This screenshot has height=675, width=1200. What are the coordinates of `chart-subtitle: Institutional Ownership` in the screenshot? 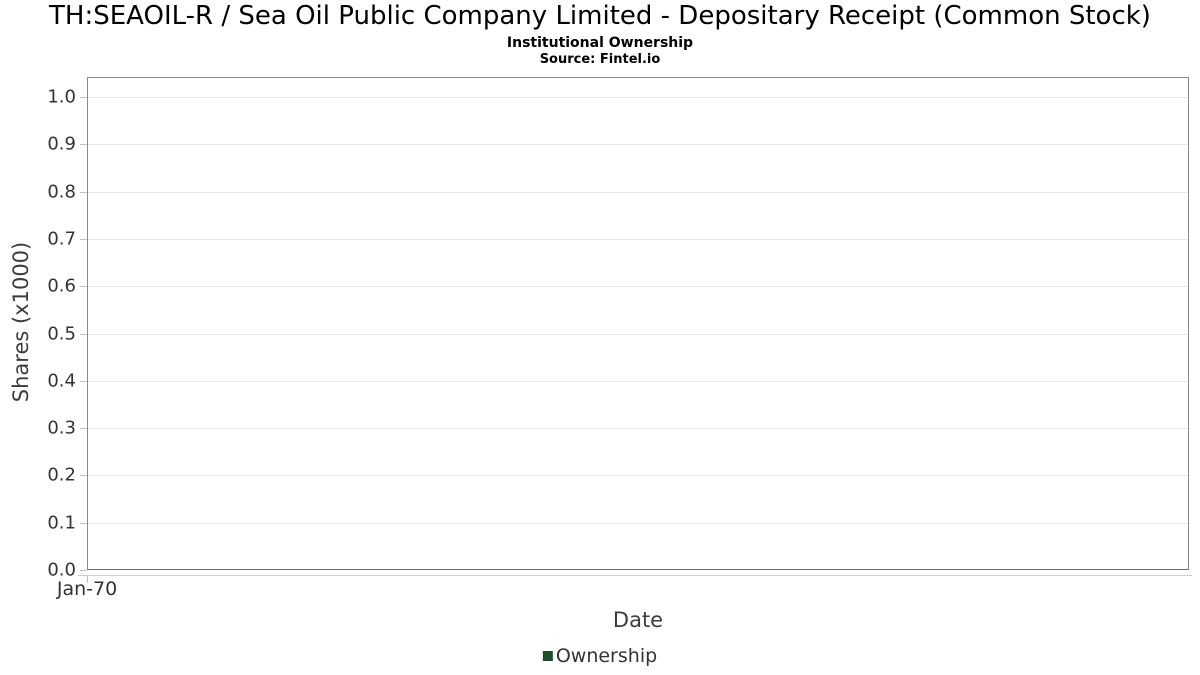 It's located at (600, 43).